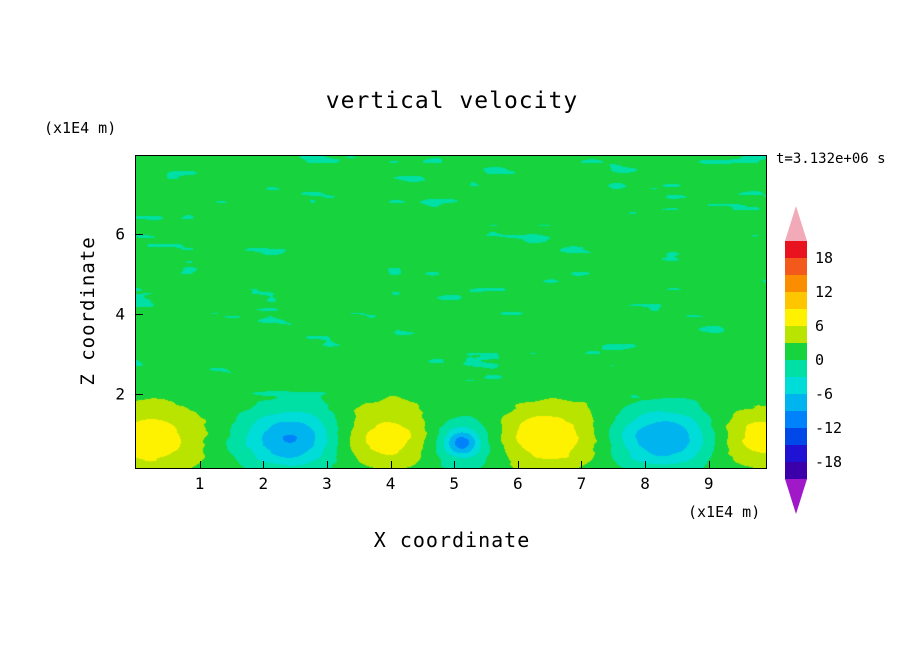 The height and width of the screenshot is (654, 904). Describe the element at coordinates (120, 314) in the screenshot. I see `y-tick-label: 4` at that location.